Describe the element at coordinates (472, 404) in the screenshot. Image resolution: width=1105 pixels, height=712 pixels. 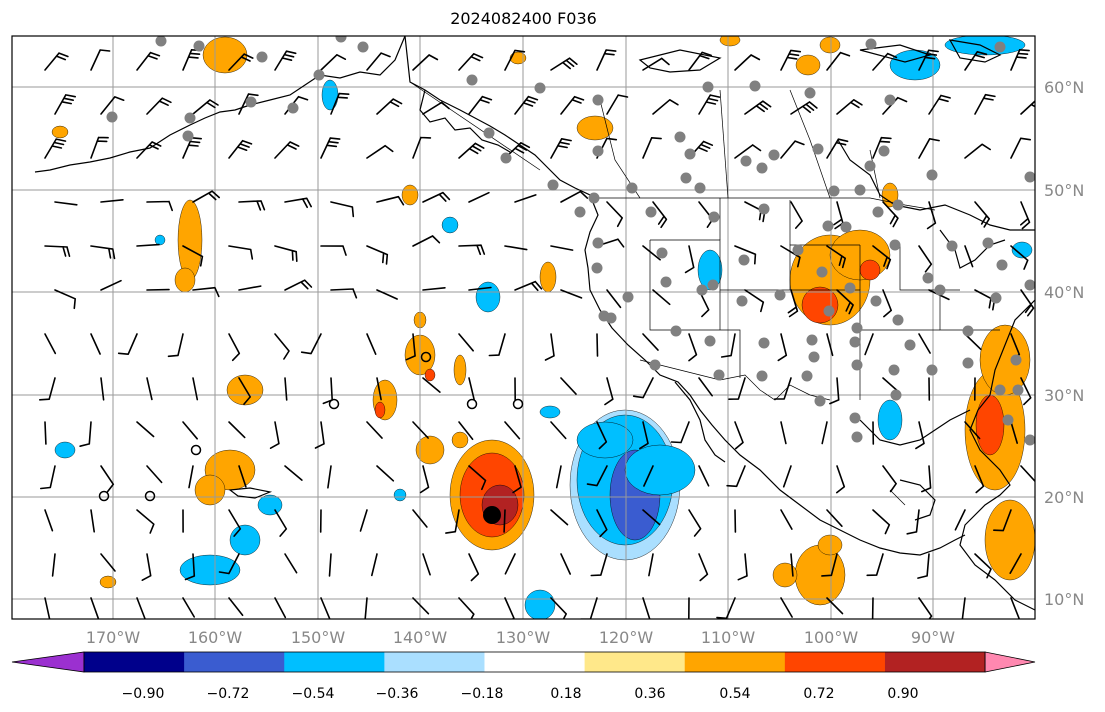
I see `calm-circle` at that location.